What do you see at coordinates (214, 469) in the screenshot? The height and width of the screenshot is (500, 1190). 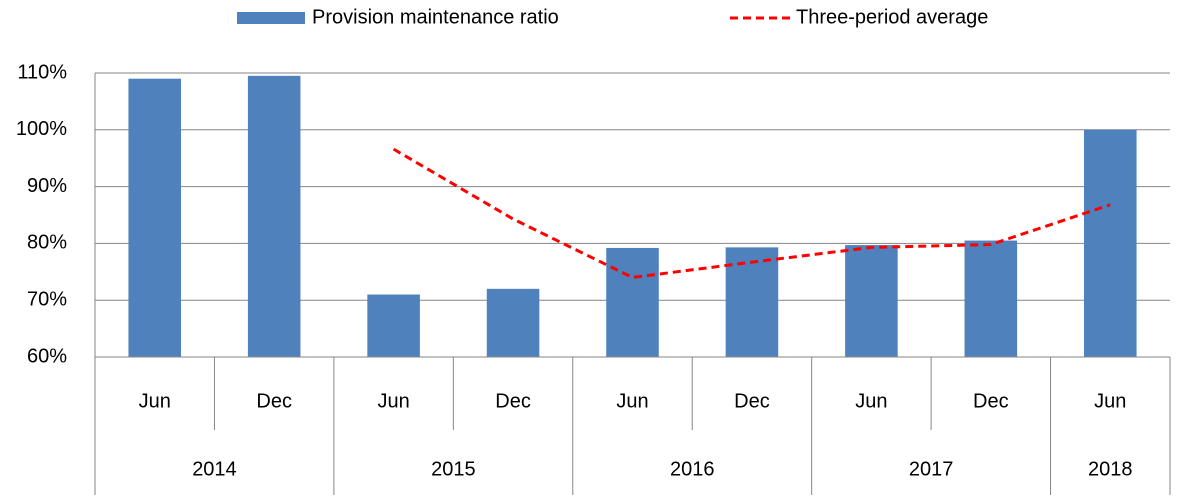 I see `group-label: 2014` at bounding box center [214, 469].